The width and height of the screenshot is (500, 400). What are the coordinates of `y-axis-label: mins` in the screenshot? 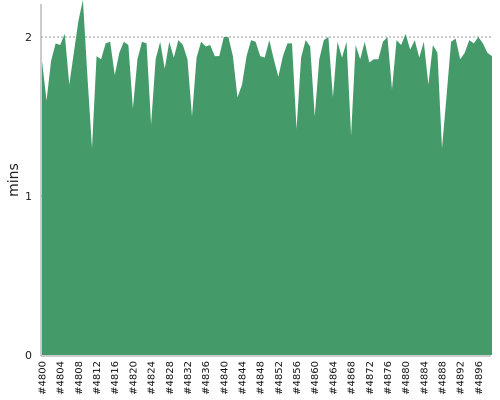 It's located at (14, 180).